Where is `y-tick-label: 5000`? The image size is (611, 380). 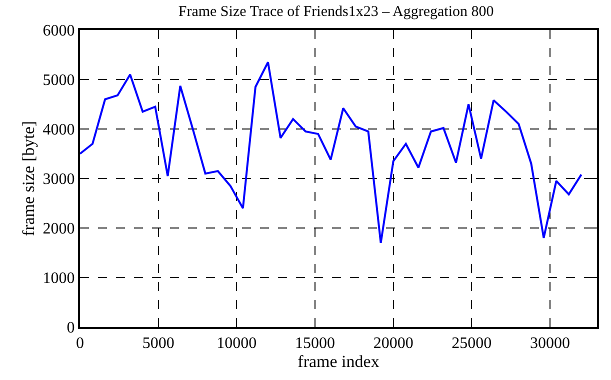 y-tick-label: 5000 is located at coordinates (58, 81).